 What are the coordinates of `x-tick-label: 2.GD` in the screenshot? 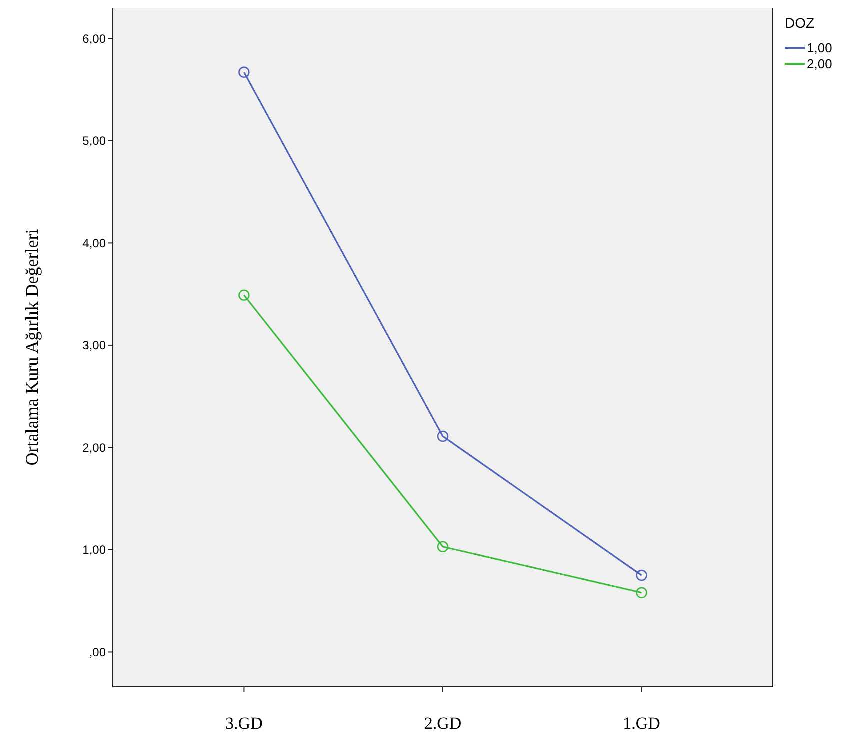 It's located at (443, 723).